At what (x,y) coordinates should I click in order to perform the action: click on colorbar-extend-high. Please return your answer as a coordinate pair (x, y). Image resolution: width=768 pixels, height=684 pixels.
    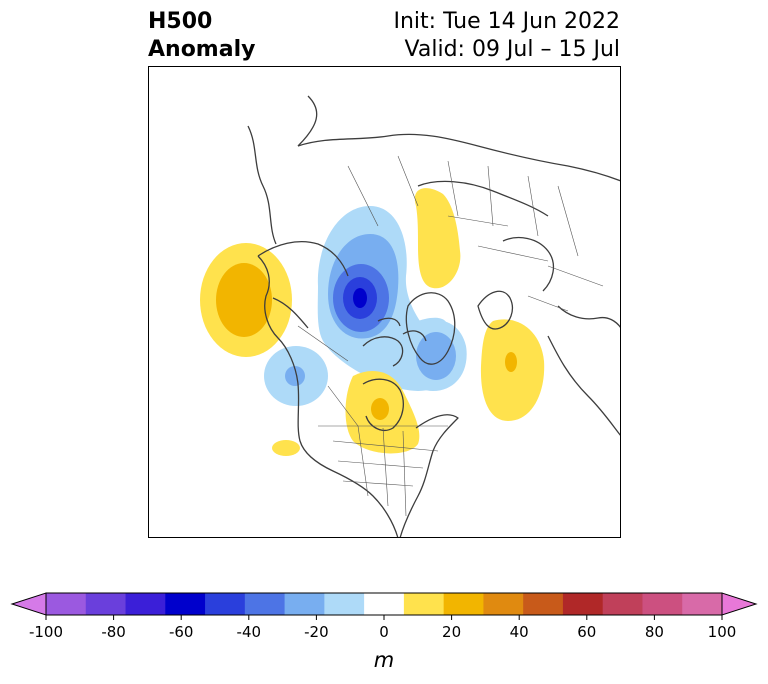
    Looking at the image, I should click on (739, 604).